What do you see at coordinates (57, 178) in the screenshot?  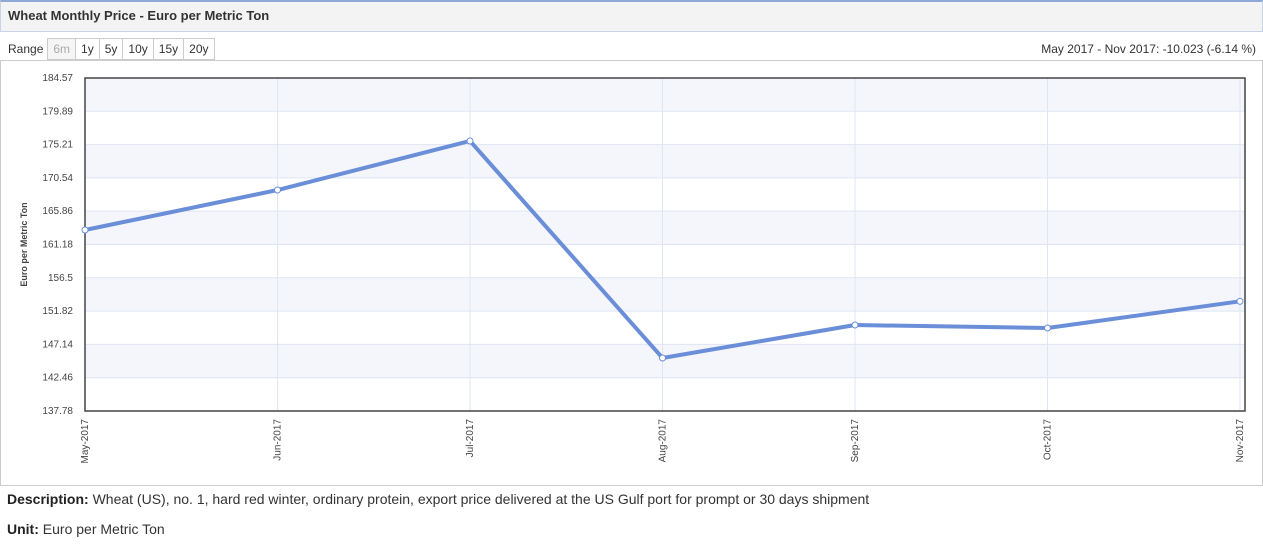 I see `y-tick-label: 170.54` at bounding box center [57, 178].